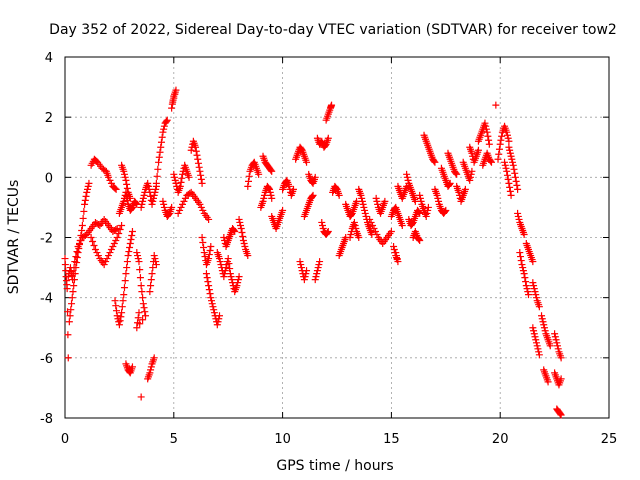 The image size is (640, 480). What do you see at coordinates (46, 239) in the screenshot?
I see `y-tick-label: -2` at bounding box center [46, 239].